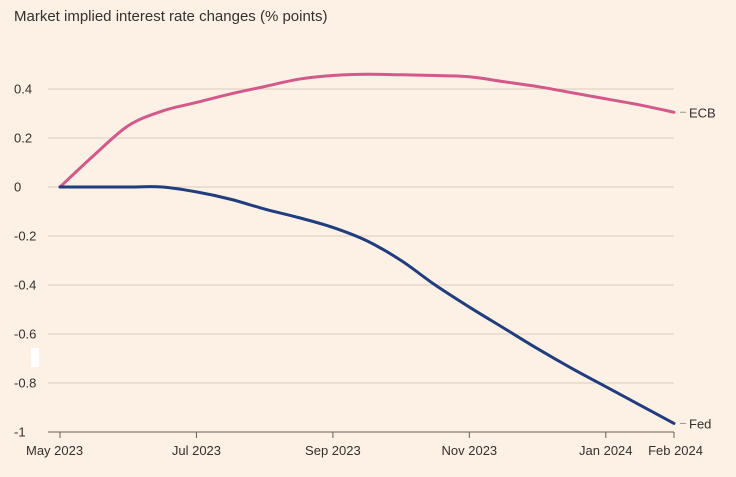 The image size is (736, 477). I want to click on y-tick-label: 0.2, so click(23, 138).